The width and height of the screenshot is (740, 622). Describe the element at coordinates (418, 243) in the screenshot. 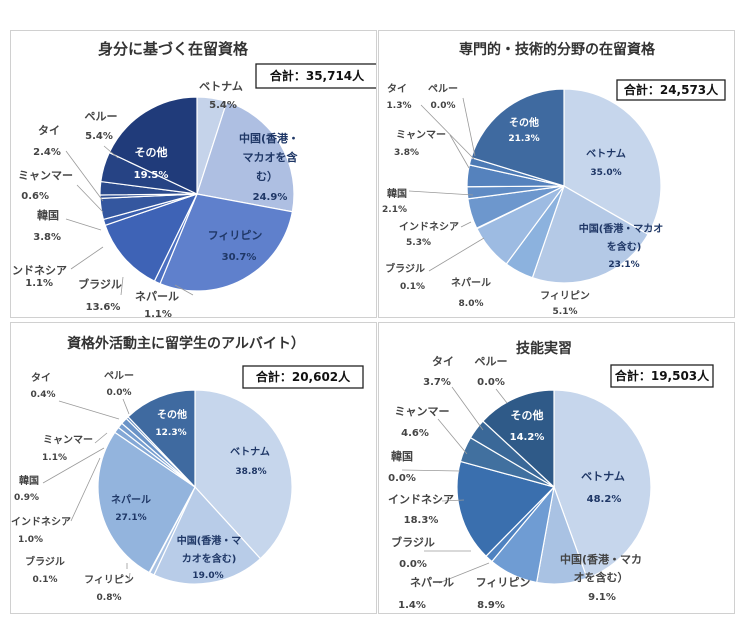

I see `slice-value-label: 5.3%` at that location.